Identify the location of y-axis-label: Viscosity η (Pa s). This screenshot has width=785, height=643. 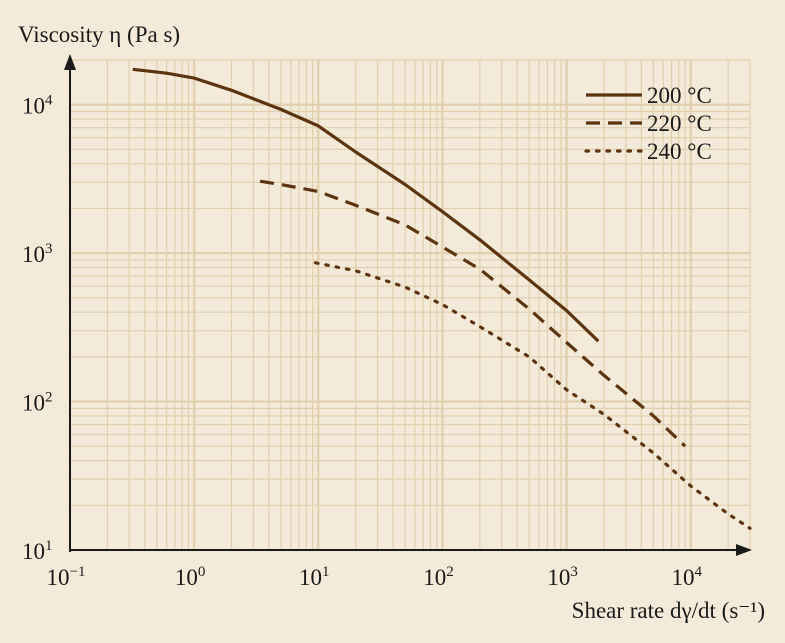
(99, 34).